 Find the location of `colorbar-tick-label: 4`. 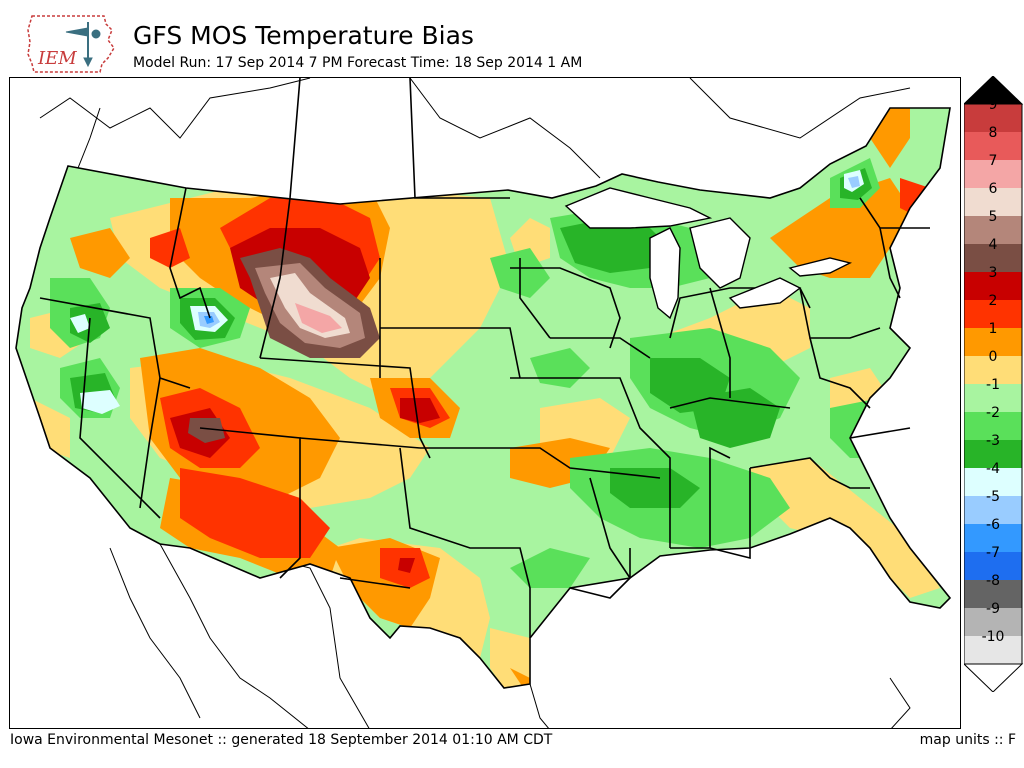

colorbar-tick-label: 4 is located at coordinates (993, 245).